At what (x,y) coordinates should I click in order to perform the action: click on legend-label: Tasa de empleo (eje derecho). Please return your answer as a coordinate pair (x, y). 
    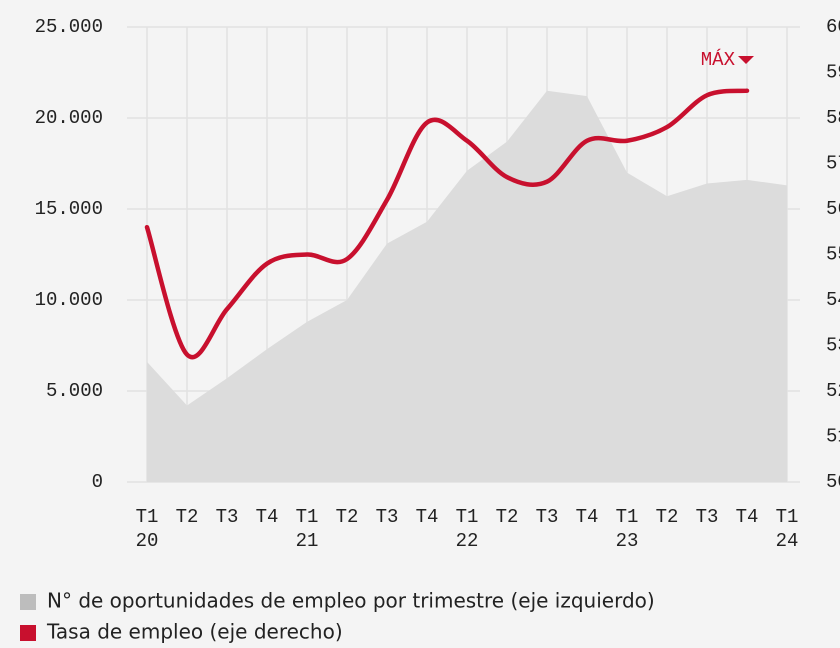
    Looking at the image, I should click on (194, 632).